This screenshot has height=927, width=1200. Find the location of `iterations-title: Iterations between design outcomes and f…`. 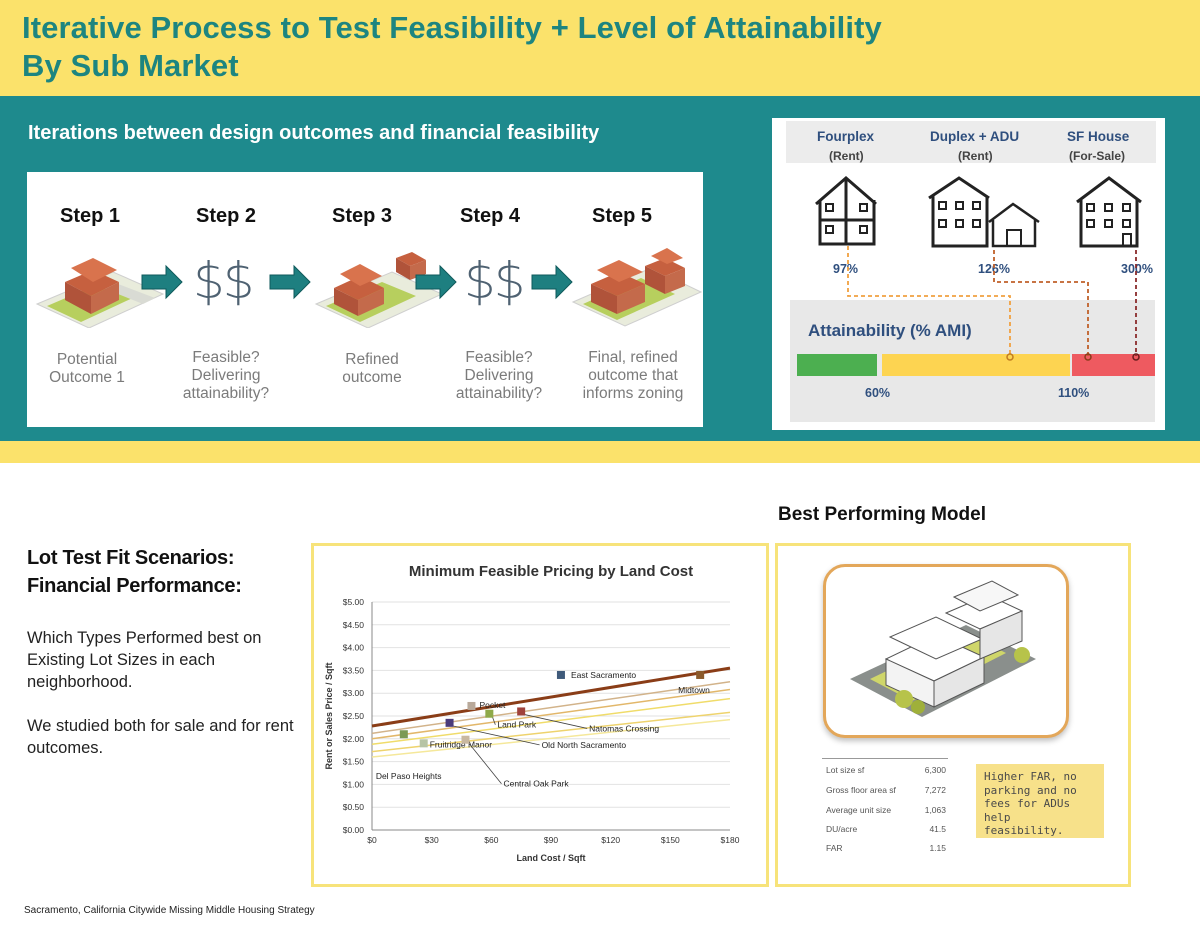

iterations-title: Iterations between design outcomes and f… is located at coordinates (314, 133).